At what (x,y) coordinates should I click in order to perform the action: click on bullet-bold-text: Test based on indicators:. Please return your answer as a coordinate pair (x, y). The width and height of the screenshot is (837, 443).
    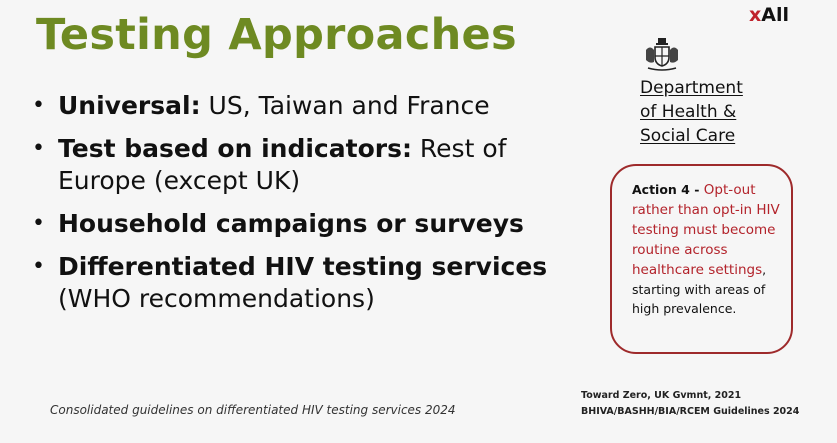
    Looking at the image, I should click on (235, 148).